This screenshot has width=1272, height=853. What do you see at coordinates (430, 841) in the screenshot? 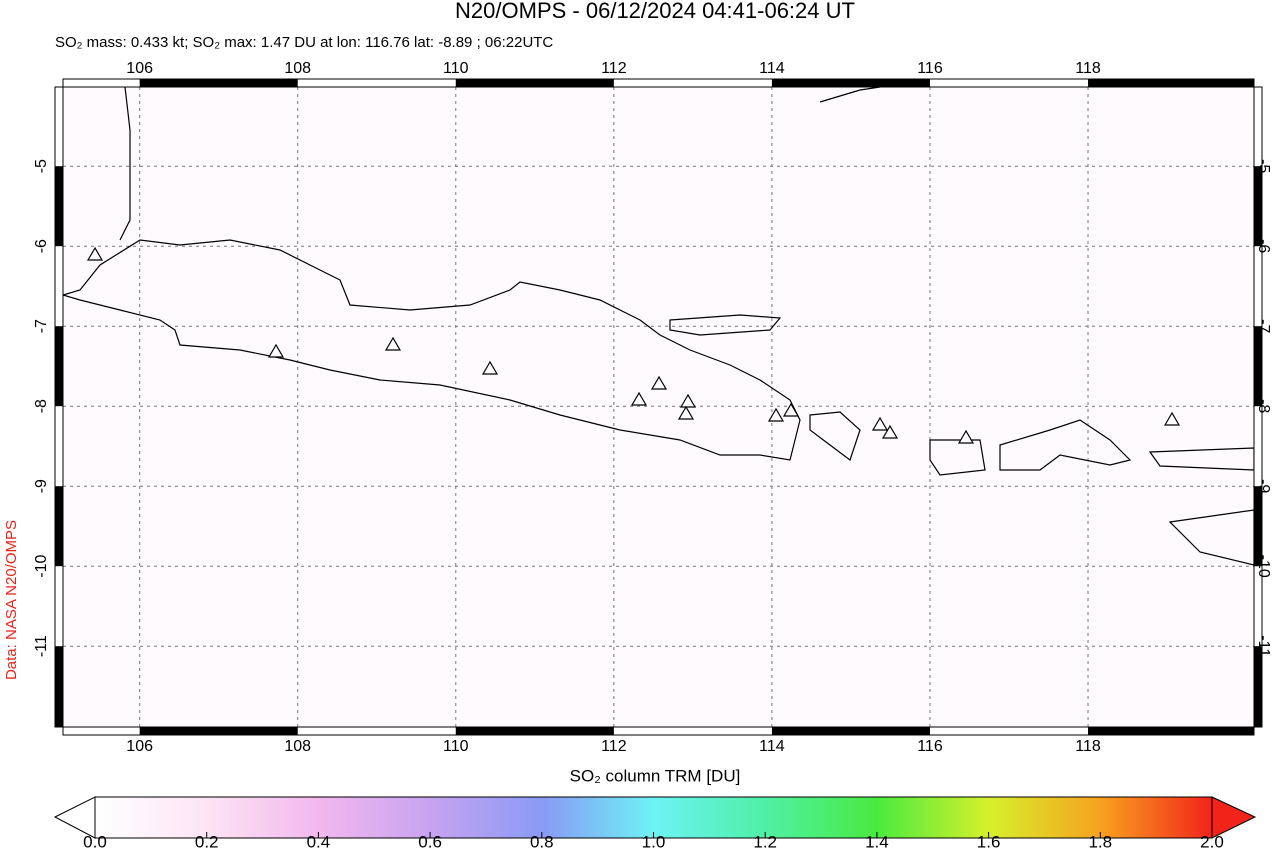
I see `colorbar-tick-label: 0.6` at bounding box center [430, 841].